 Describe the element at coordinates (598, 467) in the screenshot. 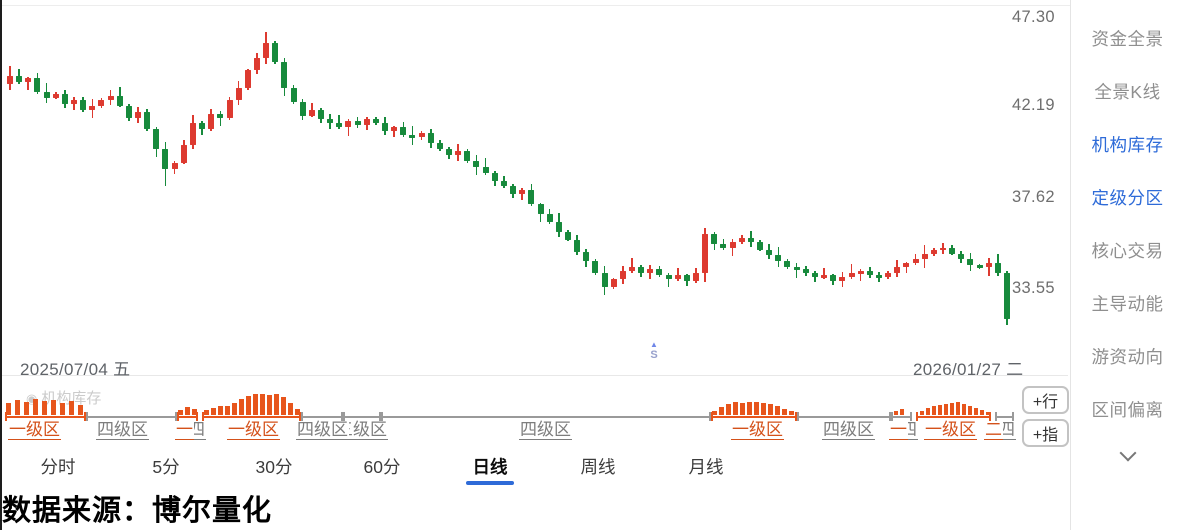

I see `tab-周线: 周线` at that location.